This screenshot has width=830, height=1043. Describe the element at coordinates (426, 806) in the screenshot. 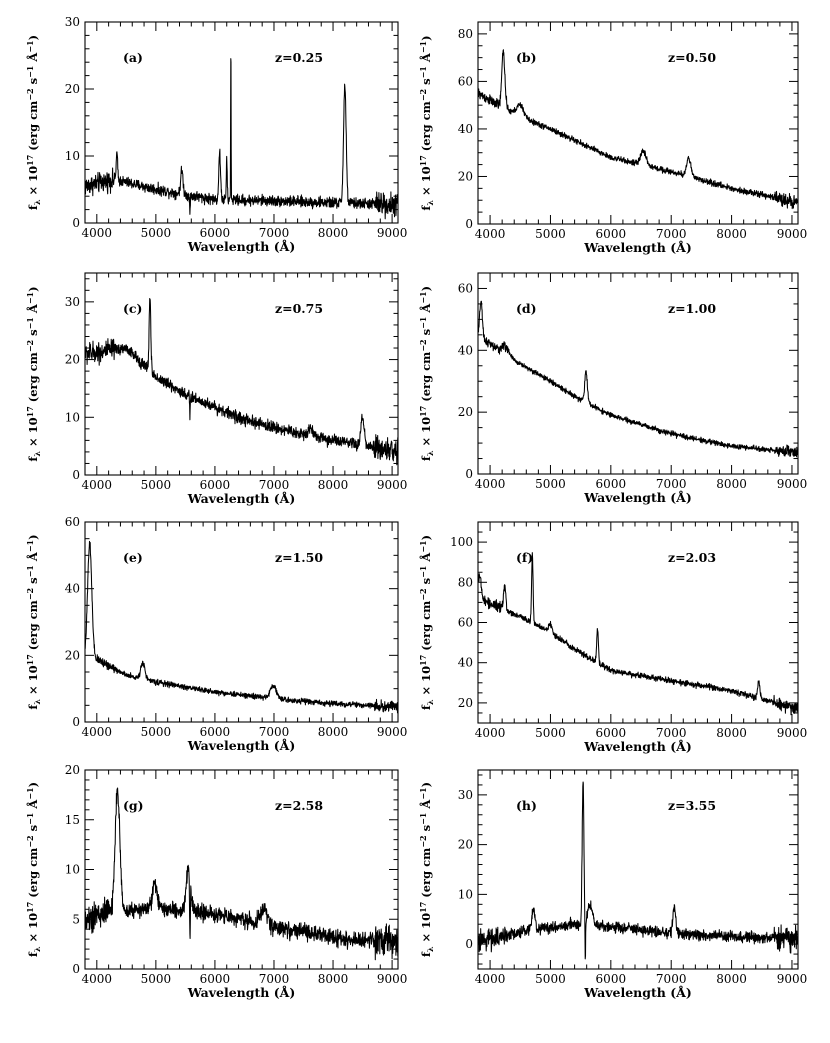

I see `y-label-part: Å` at that location.